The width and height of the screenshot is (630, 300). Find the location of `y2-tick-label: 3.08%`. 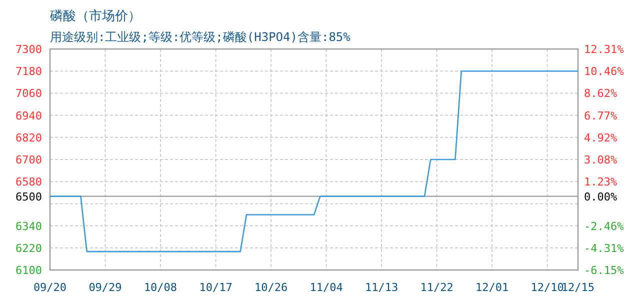

y2-tick-label: 3.08% is located at coordinates (601, 160).